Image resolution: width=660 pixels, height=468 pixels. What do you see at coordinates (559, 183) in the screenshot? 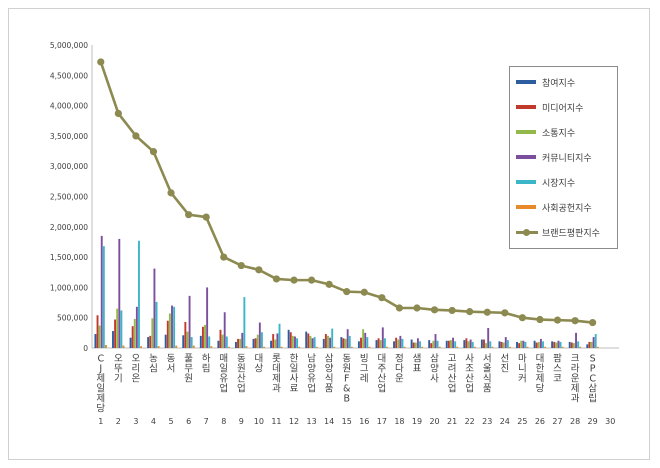
I see `legend-label: 시장지수` at bounding box center [559, 183].